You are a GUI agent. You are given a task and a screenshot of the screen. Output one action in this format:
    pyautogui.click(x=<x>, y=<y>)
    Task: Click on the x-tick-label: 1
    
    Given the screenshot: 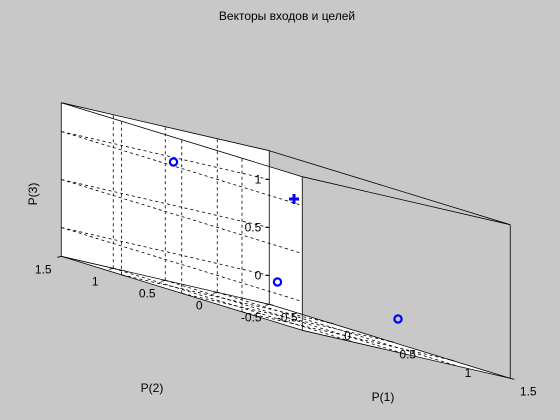 What is the action you would take?
    pyautogui.click(x=468, y=373)
    